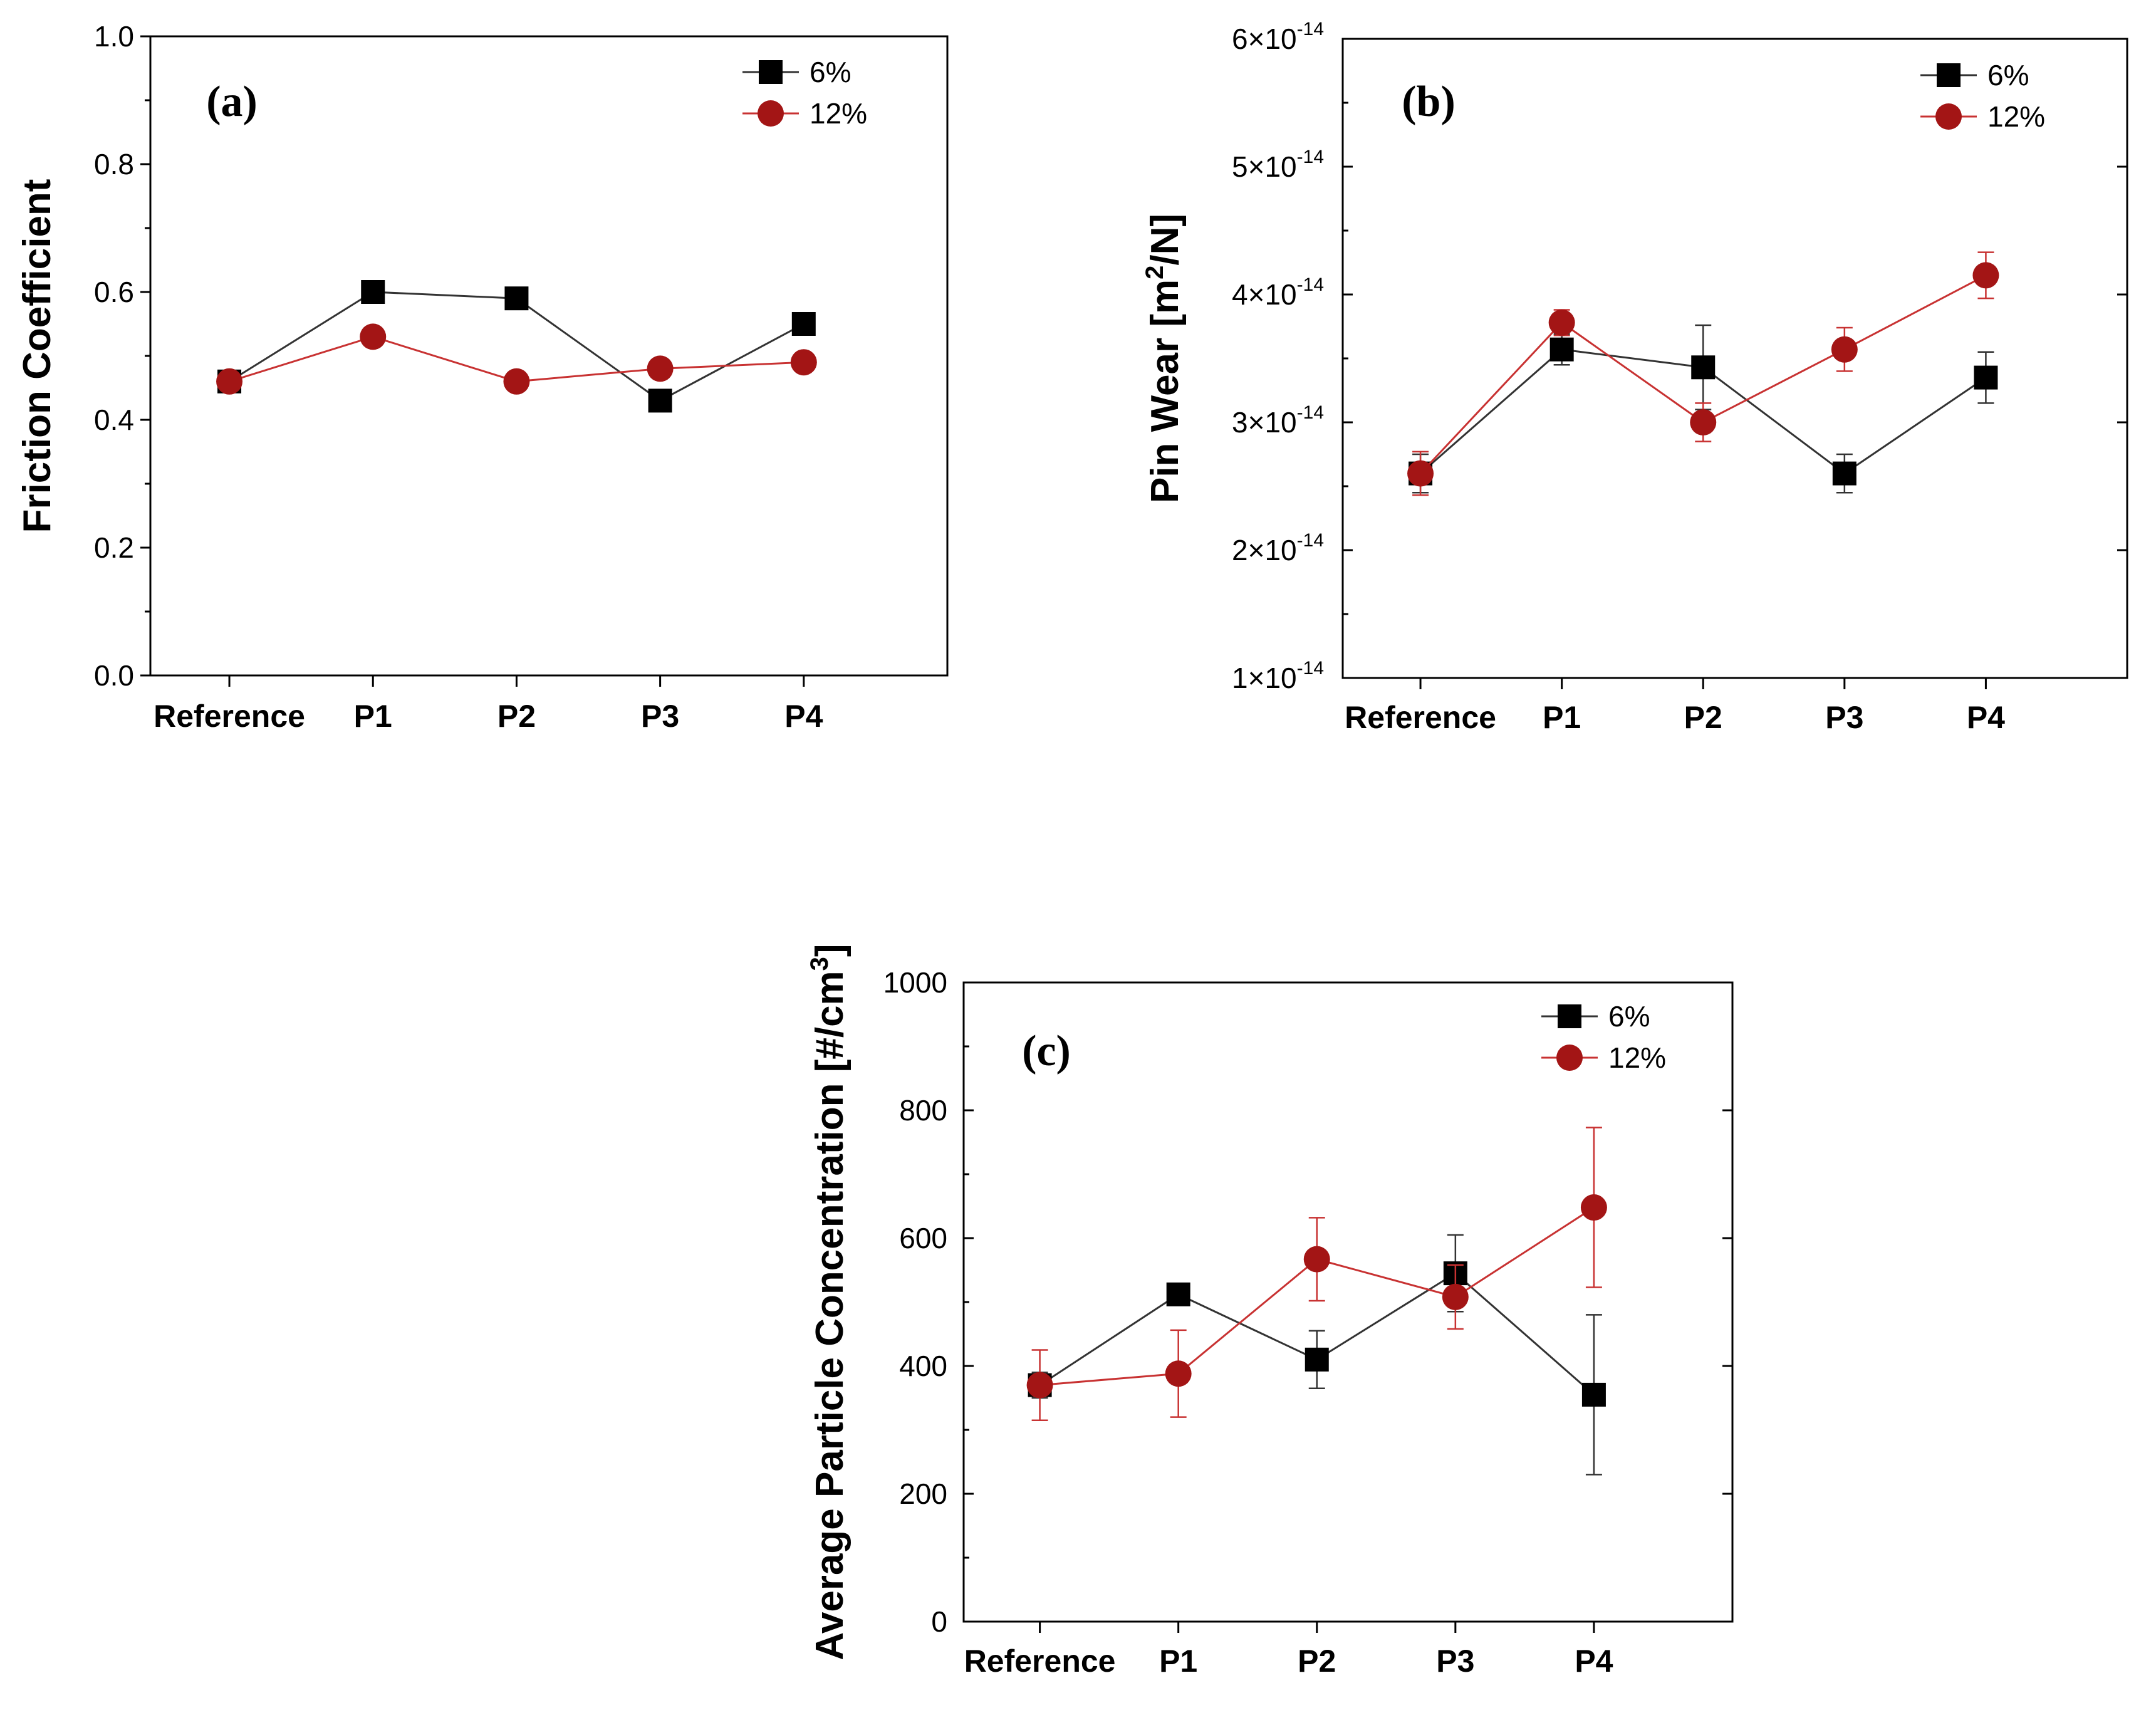 The width and height of the screenshot is (2156, 1730). Describe the element at coordinates (915, 982) in the screenshot. I see `y-tick-label: 1000` at that location.